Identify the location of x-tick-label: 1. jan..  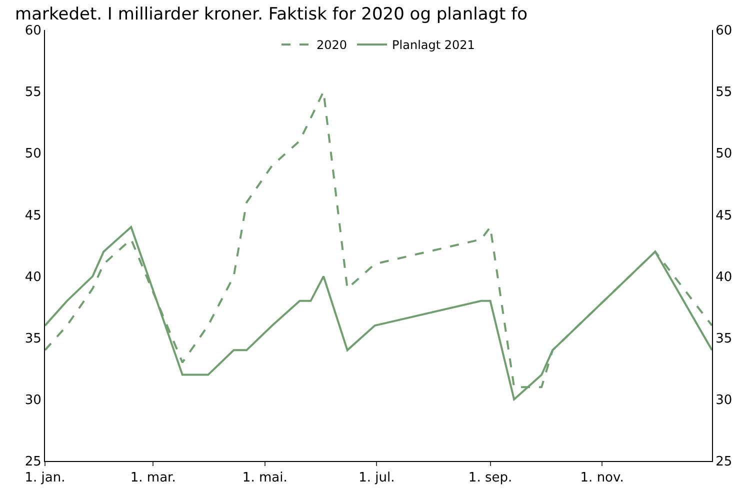
(45, 478).